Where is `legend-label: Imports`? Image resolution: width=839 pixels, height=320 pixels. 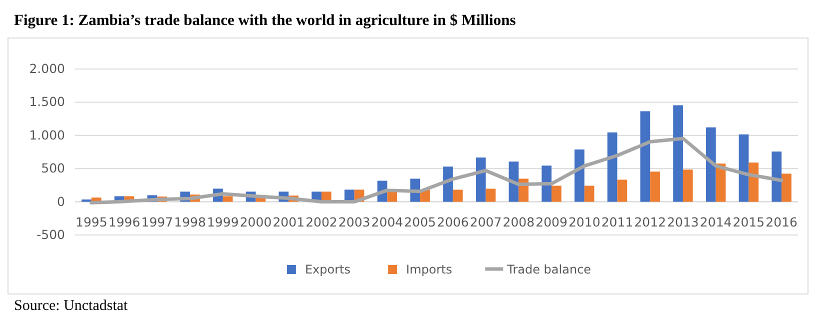 legend-label: Imports is located at coordinates (429, 269).